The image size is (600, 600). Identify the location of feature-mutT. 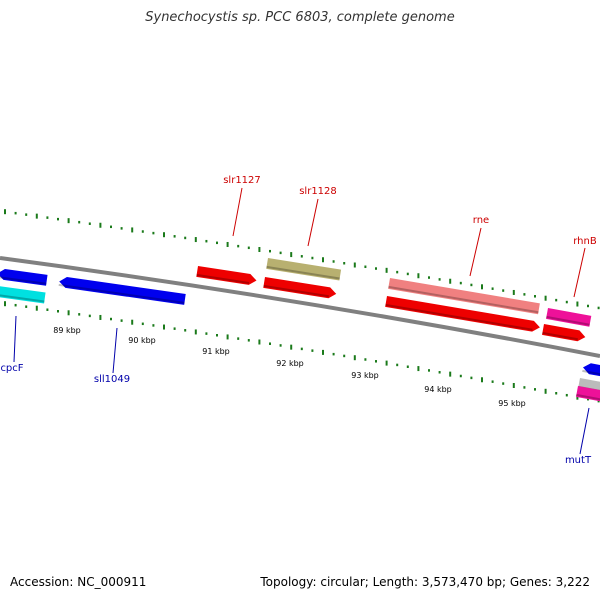
(588, 394).